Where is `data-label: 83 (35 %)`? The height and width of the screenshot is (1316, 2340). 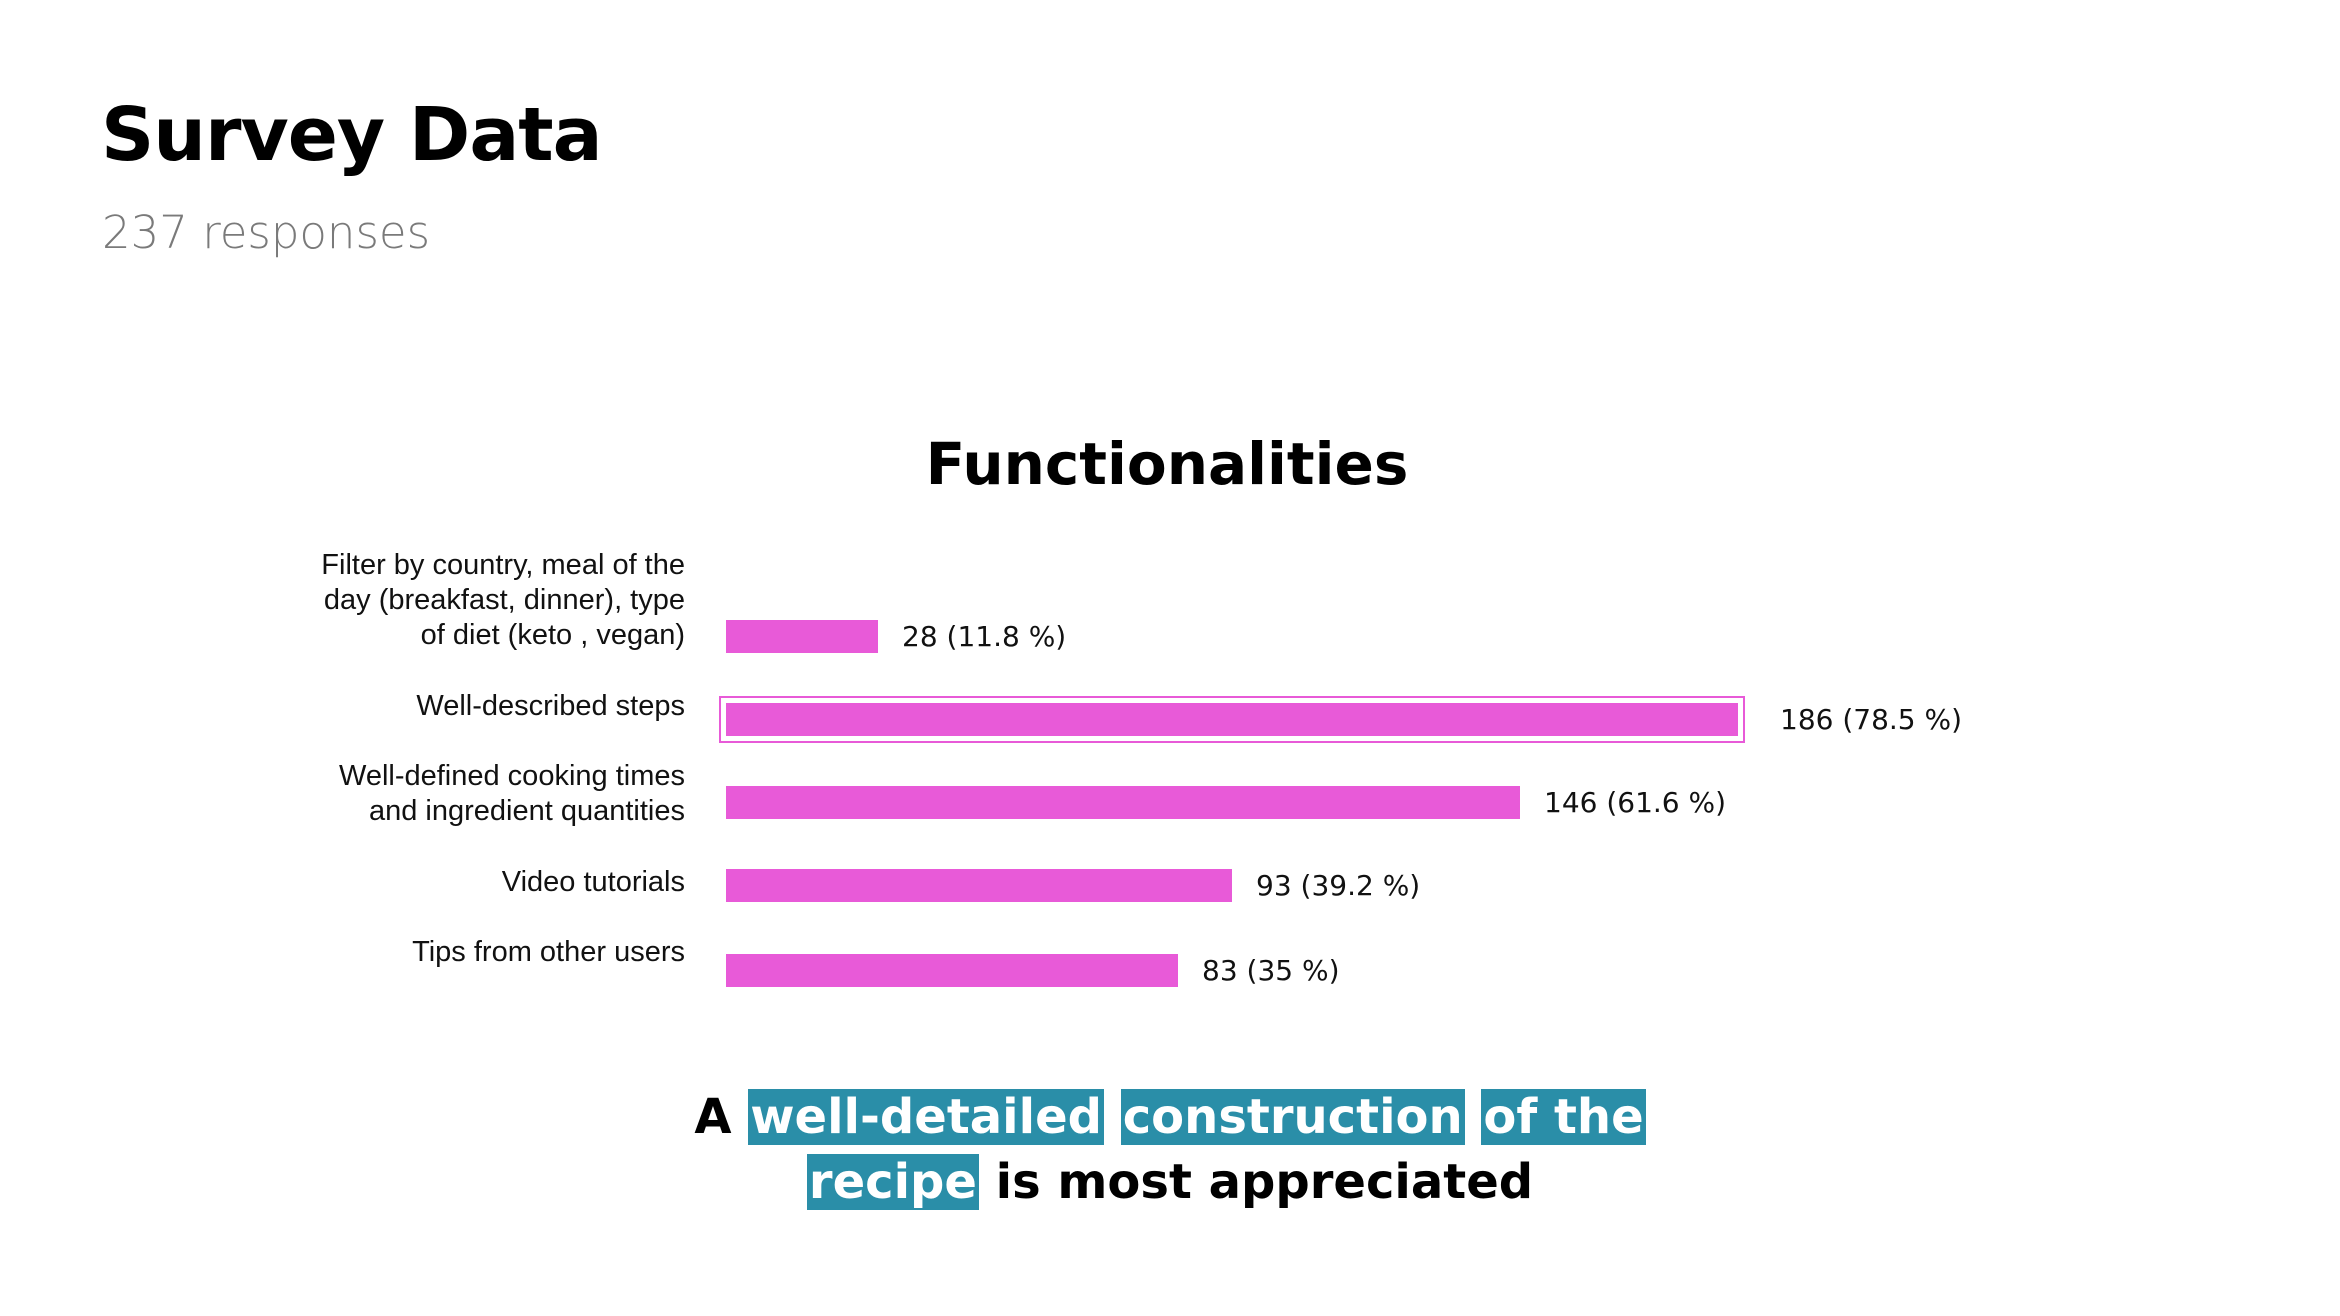 data-label: 83 (35 %) is located at coordinates (1271, 970).